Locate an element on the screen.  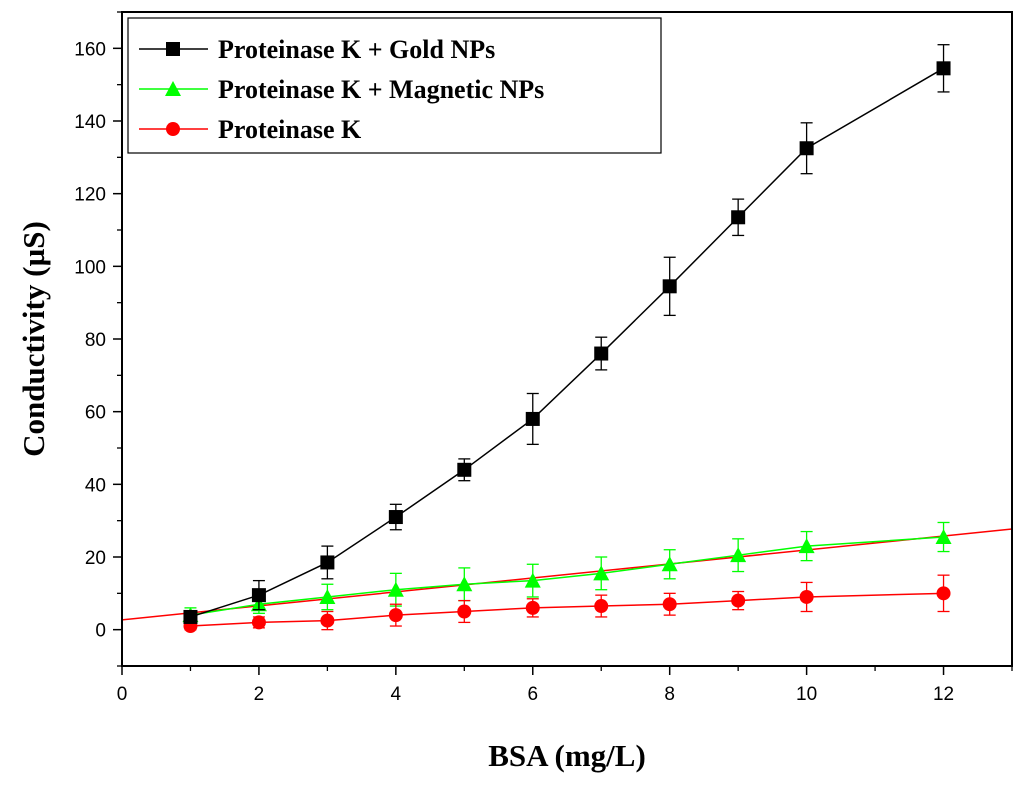
legend-label: Proteinase K + Gold NPs is located at coordinates (356, 49).